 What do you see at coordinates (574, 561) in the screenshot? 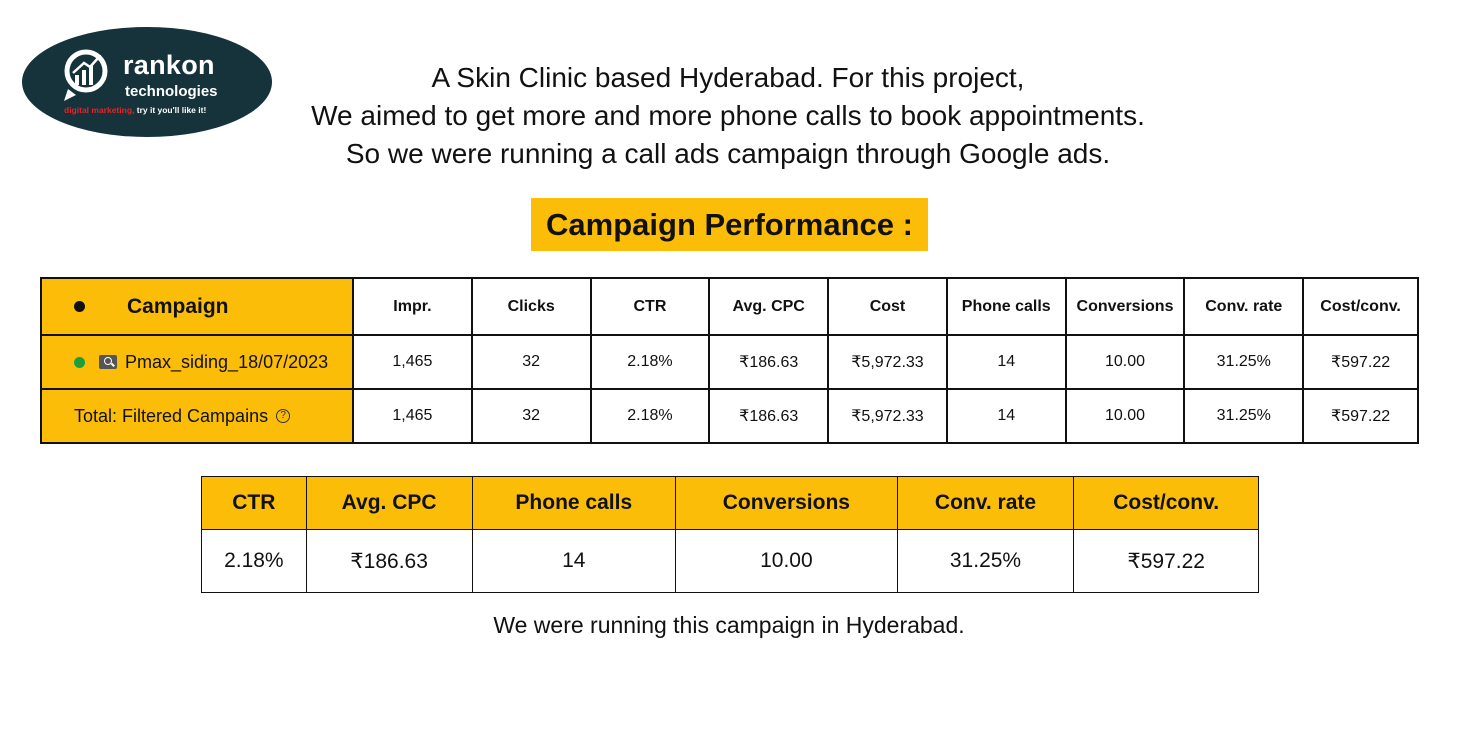
I see `summary-value: 14` at bounding box center [574, 561].